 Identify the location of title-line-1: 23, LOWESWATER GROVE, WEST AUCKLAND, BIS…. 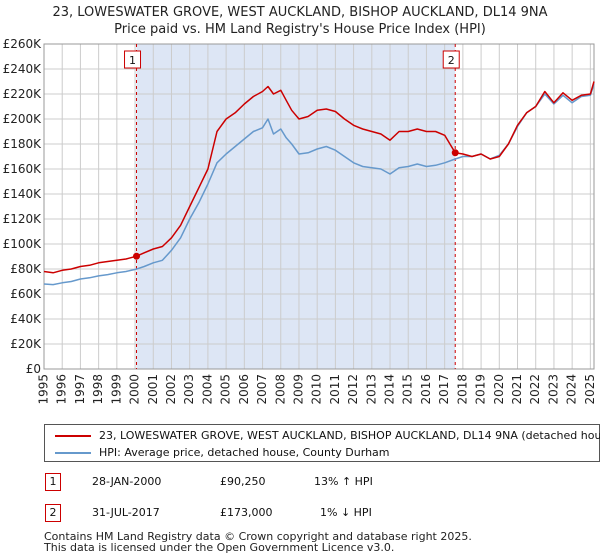
(300, 12).